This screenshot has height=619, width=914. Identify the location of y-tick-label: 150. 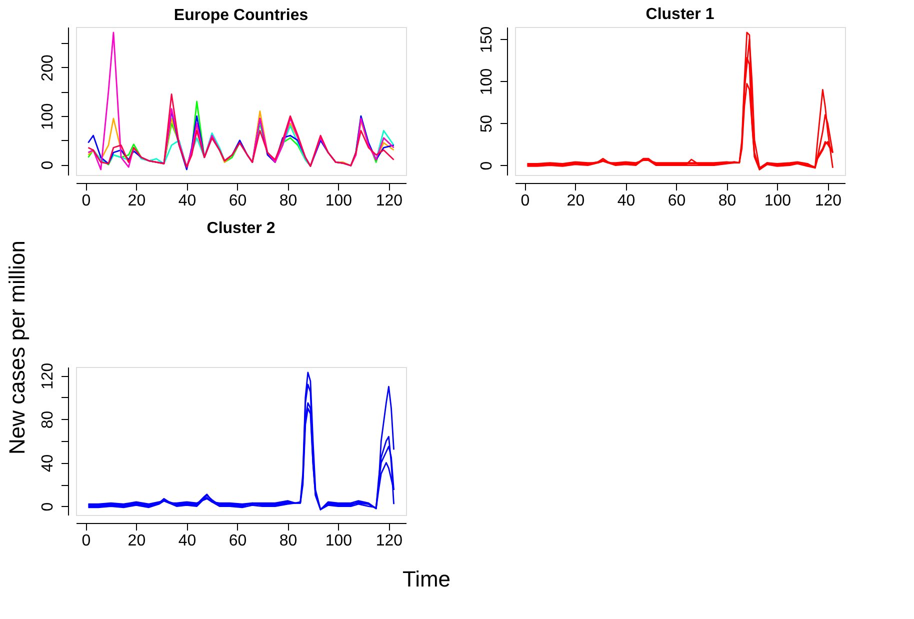
(487, 40).